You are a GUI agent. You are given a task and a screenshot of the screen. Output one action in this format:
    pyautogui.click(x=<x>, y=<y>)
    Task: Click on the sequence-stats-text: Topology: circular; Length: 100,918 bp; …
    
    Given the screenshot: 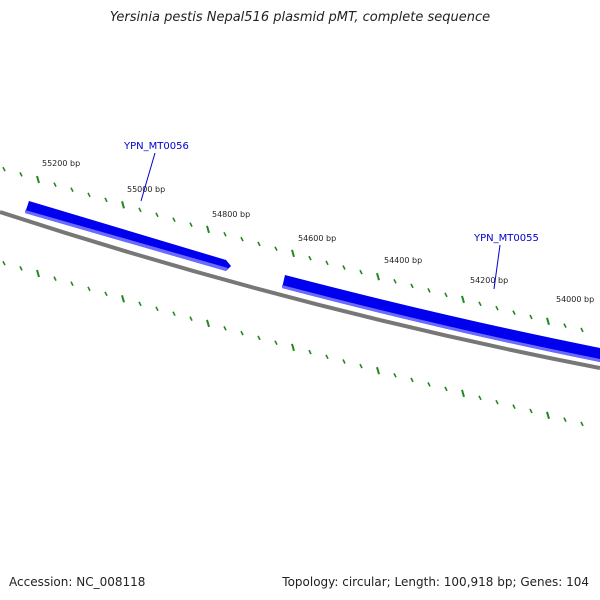 What is the action you would take?
    pyautogui.click(x=435, y=582)
    